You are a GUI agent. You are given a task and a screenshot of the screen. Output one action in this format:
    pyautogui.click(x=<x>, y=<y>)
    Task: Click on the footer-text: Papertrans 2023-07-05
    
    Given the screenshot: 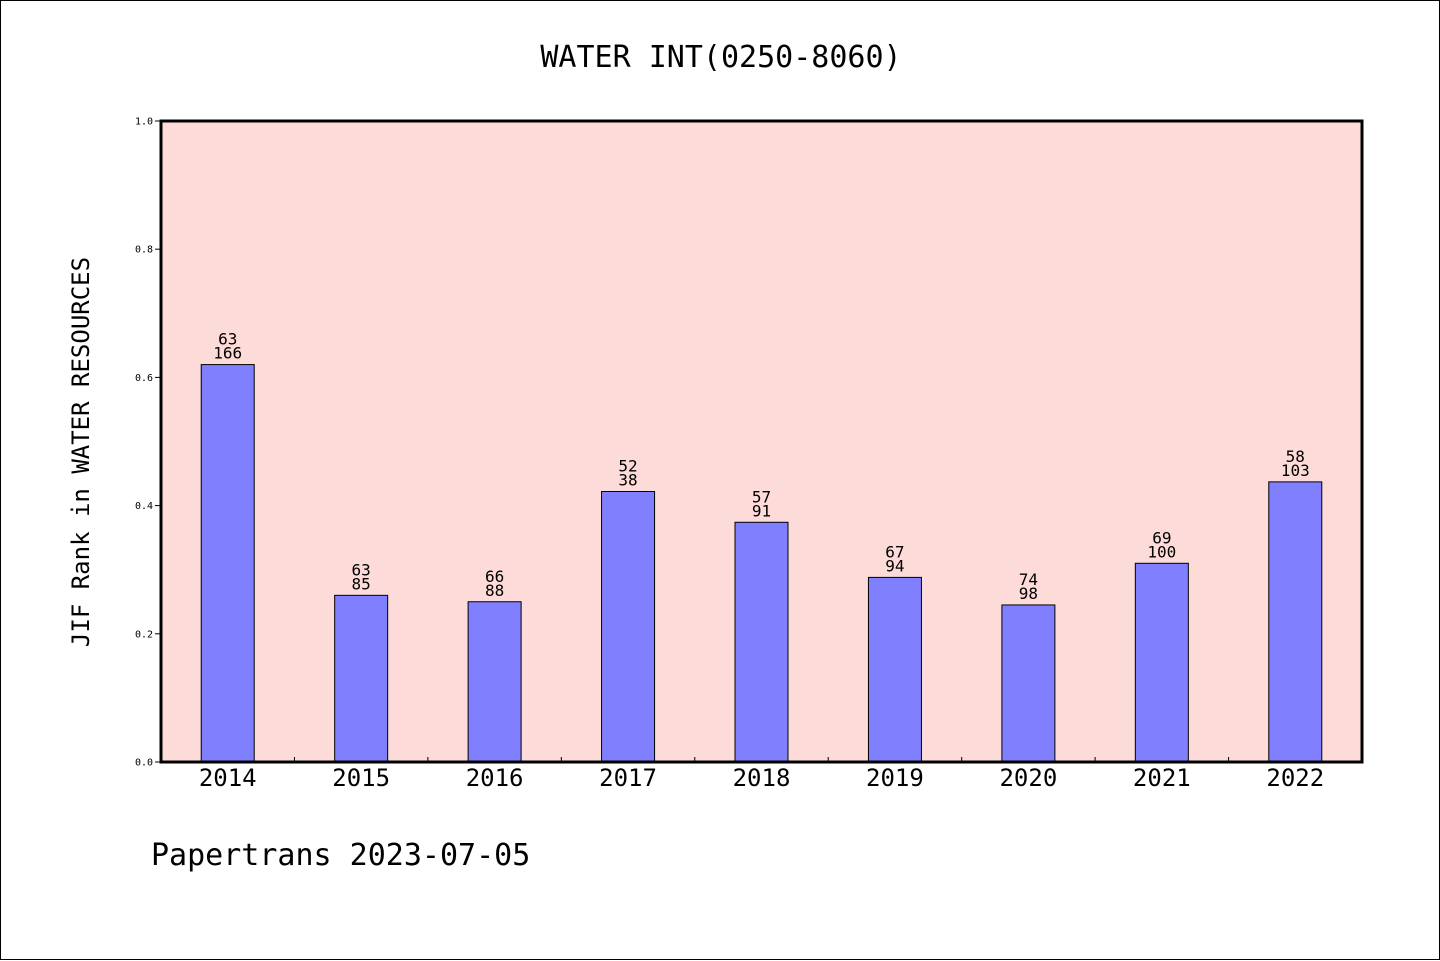 What is the action you would take?
    pyautogui.click(x=340, y=855)
    